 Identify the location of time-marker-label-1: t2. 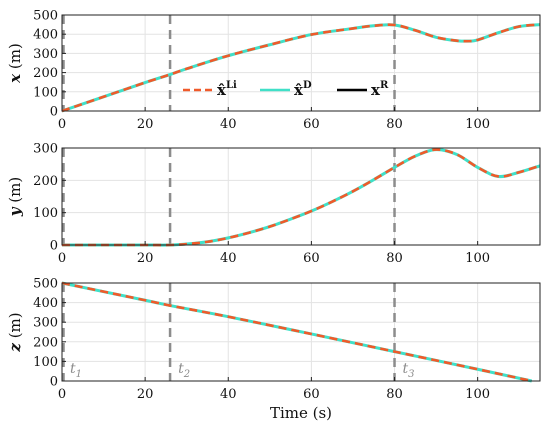
(184, 370).